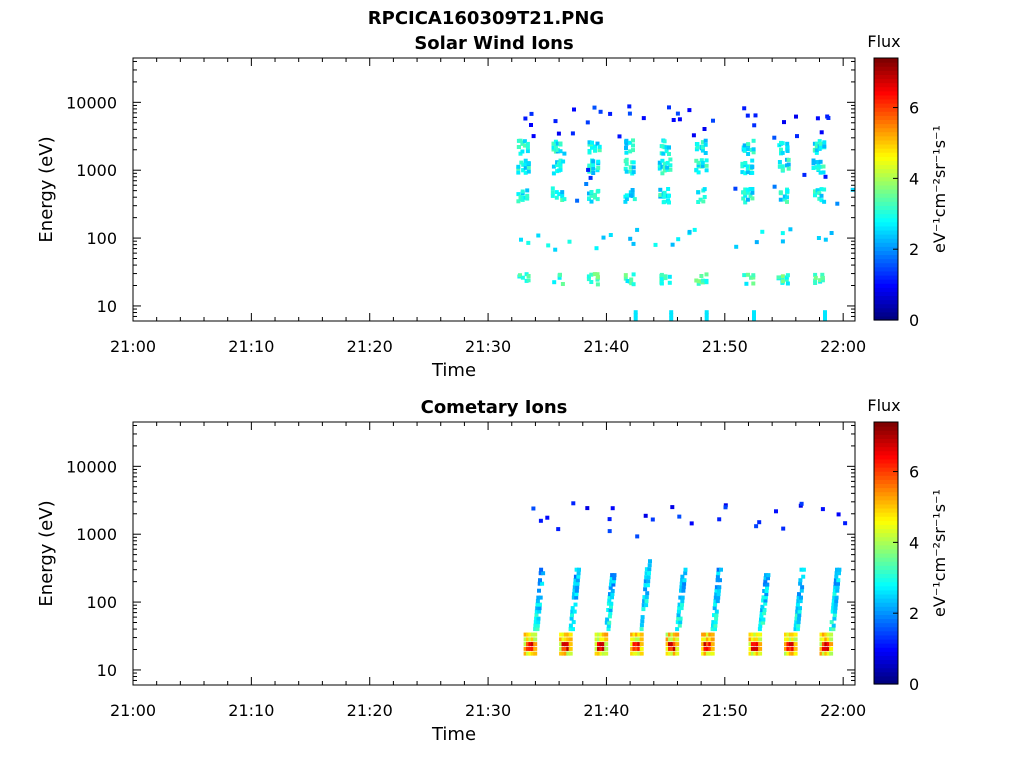 The height and width of the screenshot is (768, 1024). What do you see at coordinates (91, 102) in the screenshot?
I see `y-tick-label: 10000` at bounding box center [91, 102].